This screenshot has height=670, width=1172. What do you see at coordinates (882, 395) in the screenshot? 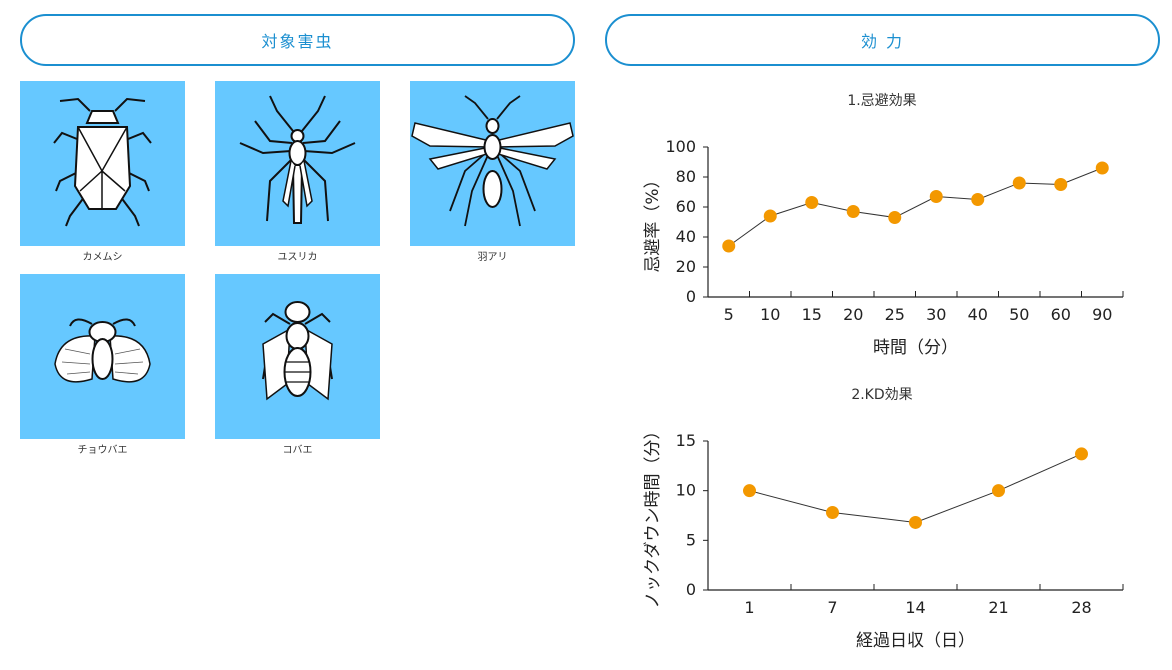
I see `chart2-title: 2.KD効果` at bounding box center [882, 395].